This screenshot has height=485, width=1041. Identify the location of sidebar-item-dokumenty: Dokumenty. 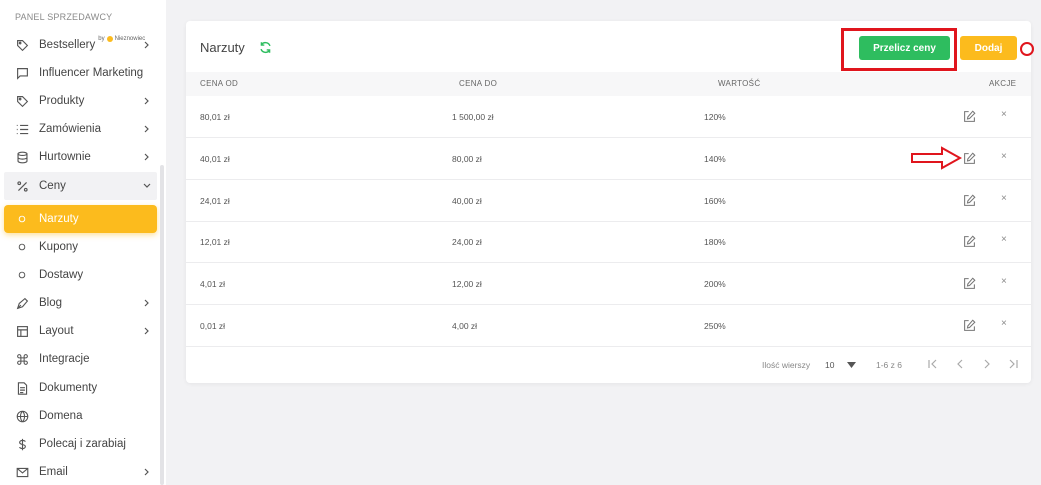
(80, 388).